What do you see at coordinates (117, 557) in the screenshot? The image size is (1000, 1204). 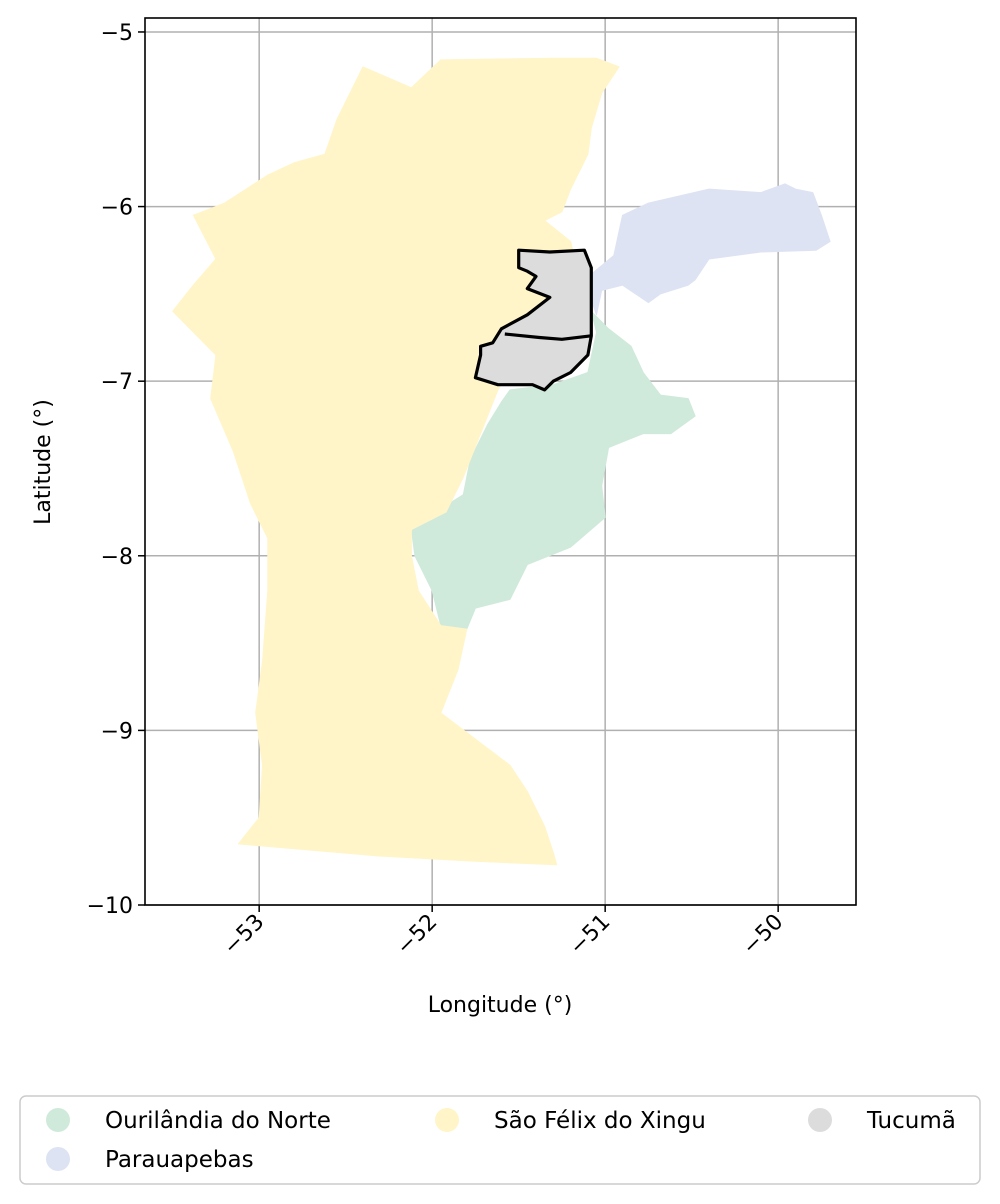 I see `y-tick-label: −8` at bounding box center [117, 557].